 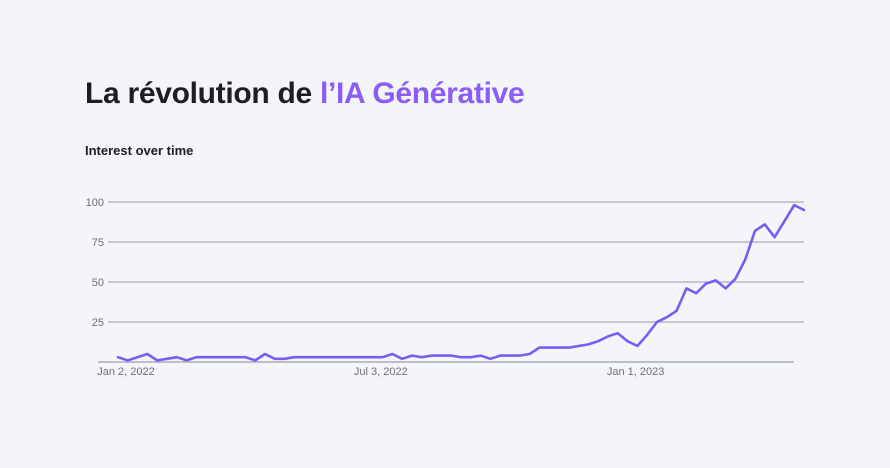 What do you see at coordinates (422, 93) in the screenshot?
I see `title-accent: l’IA Générative` at bounding box center [422, 93].